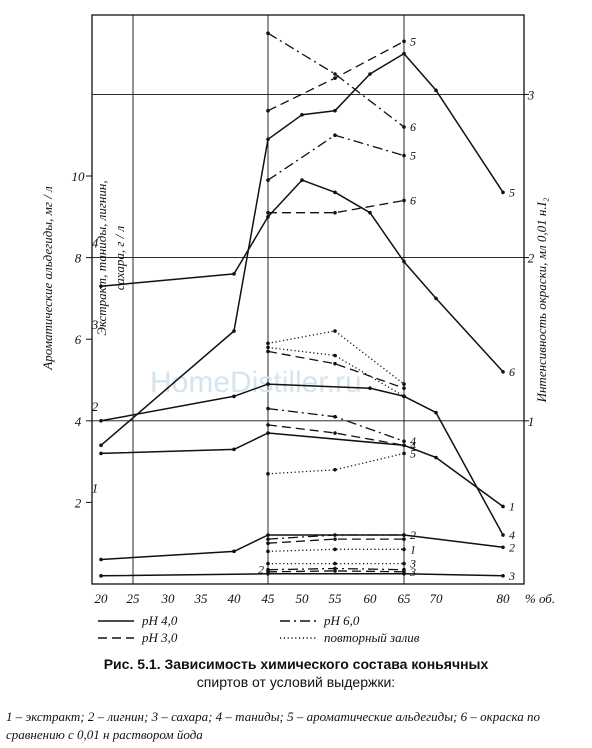 The image size is (592, 748). I want to click on curve-label-21: 3, so click(412, 564).